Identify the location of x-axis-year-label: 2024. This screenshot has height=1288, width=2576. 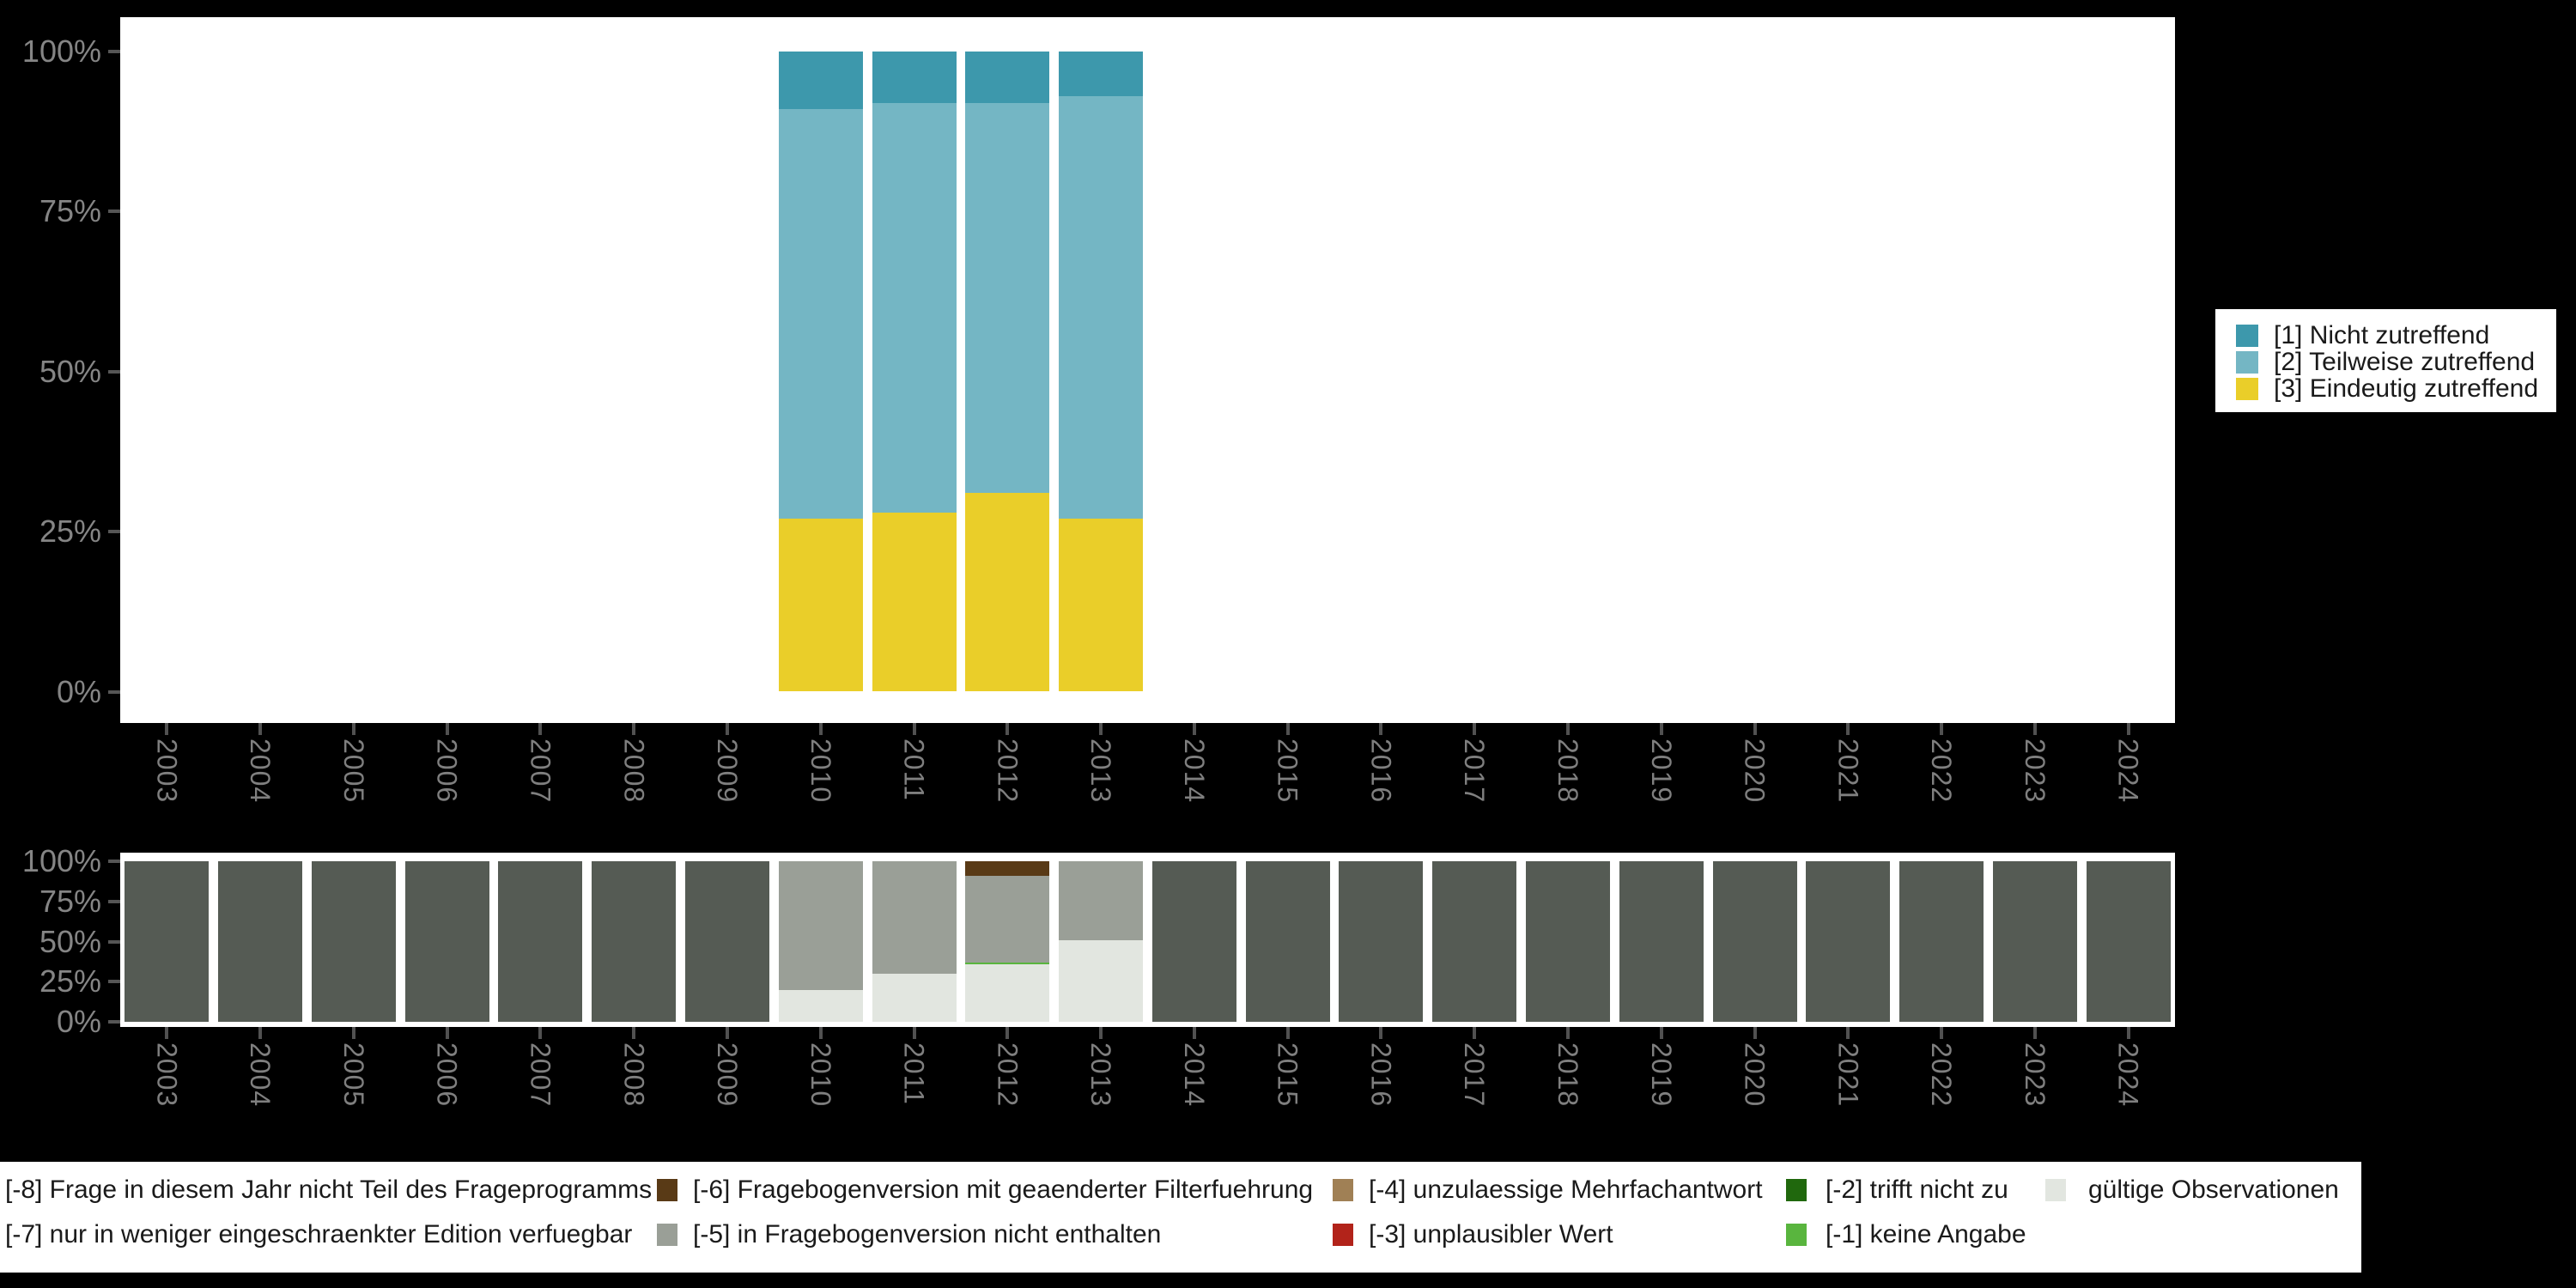
(2128, 1075).